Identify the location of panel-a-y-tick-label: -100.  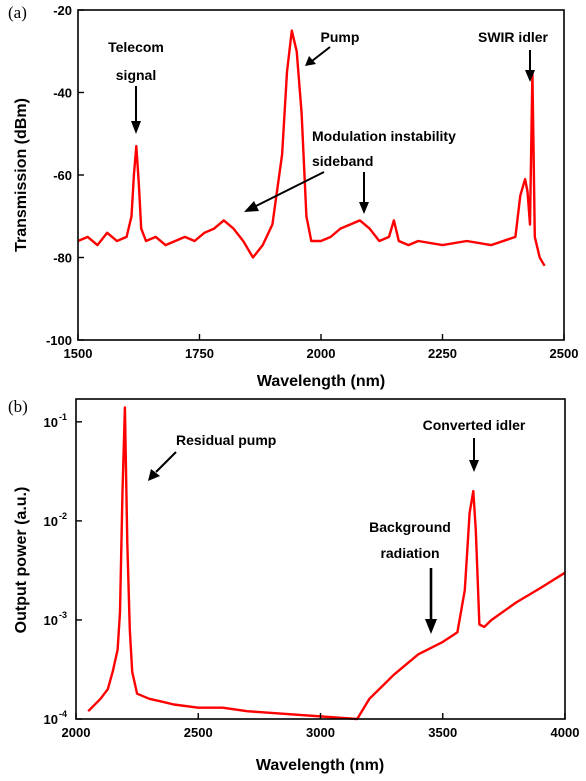
(59, 340).